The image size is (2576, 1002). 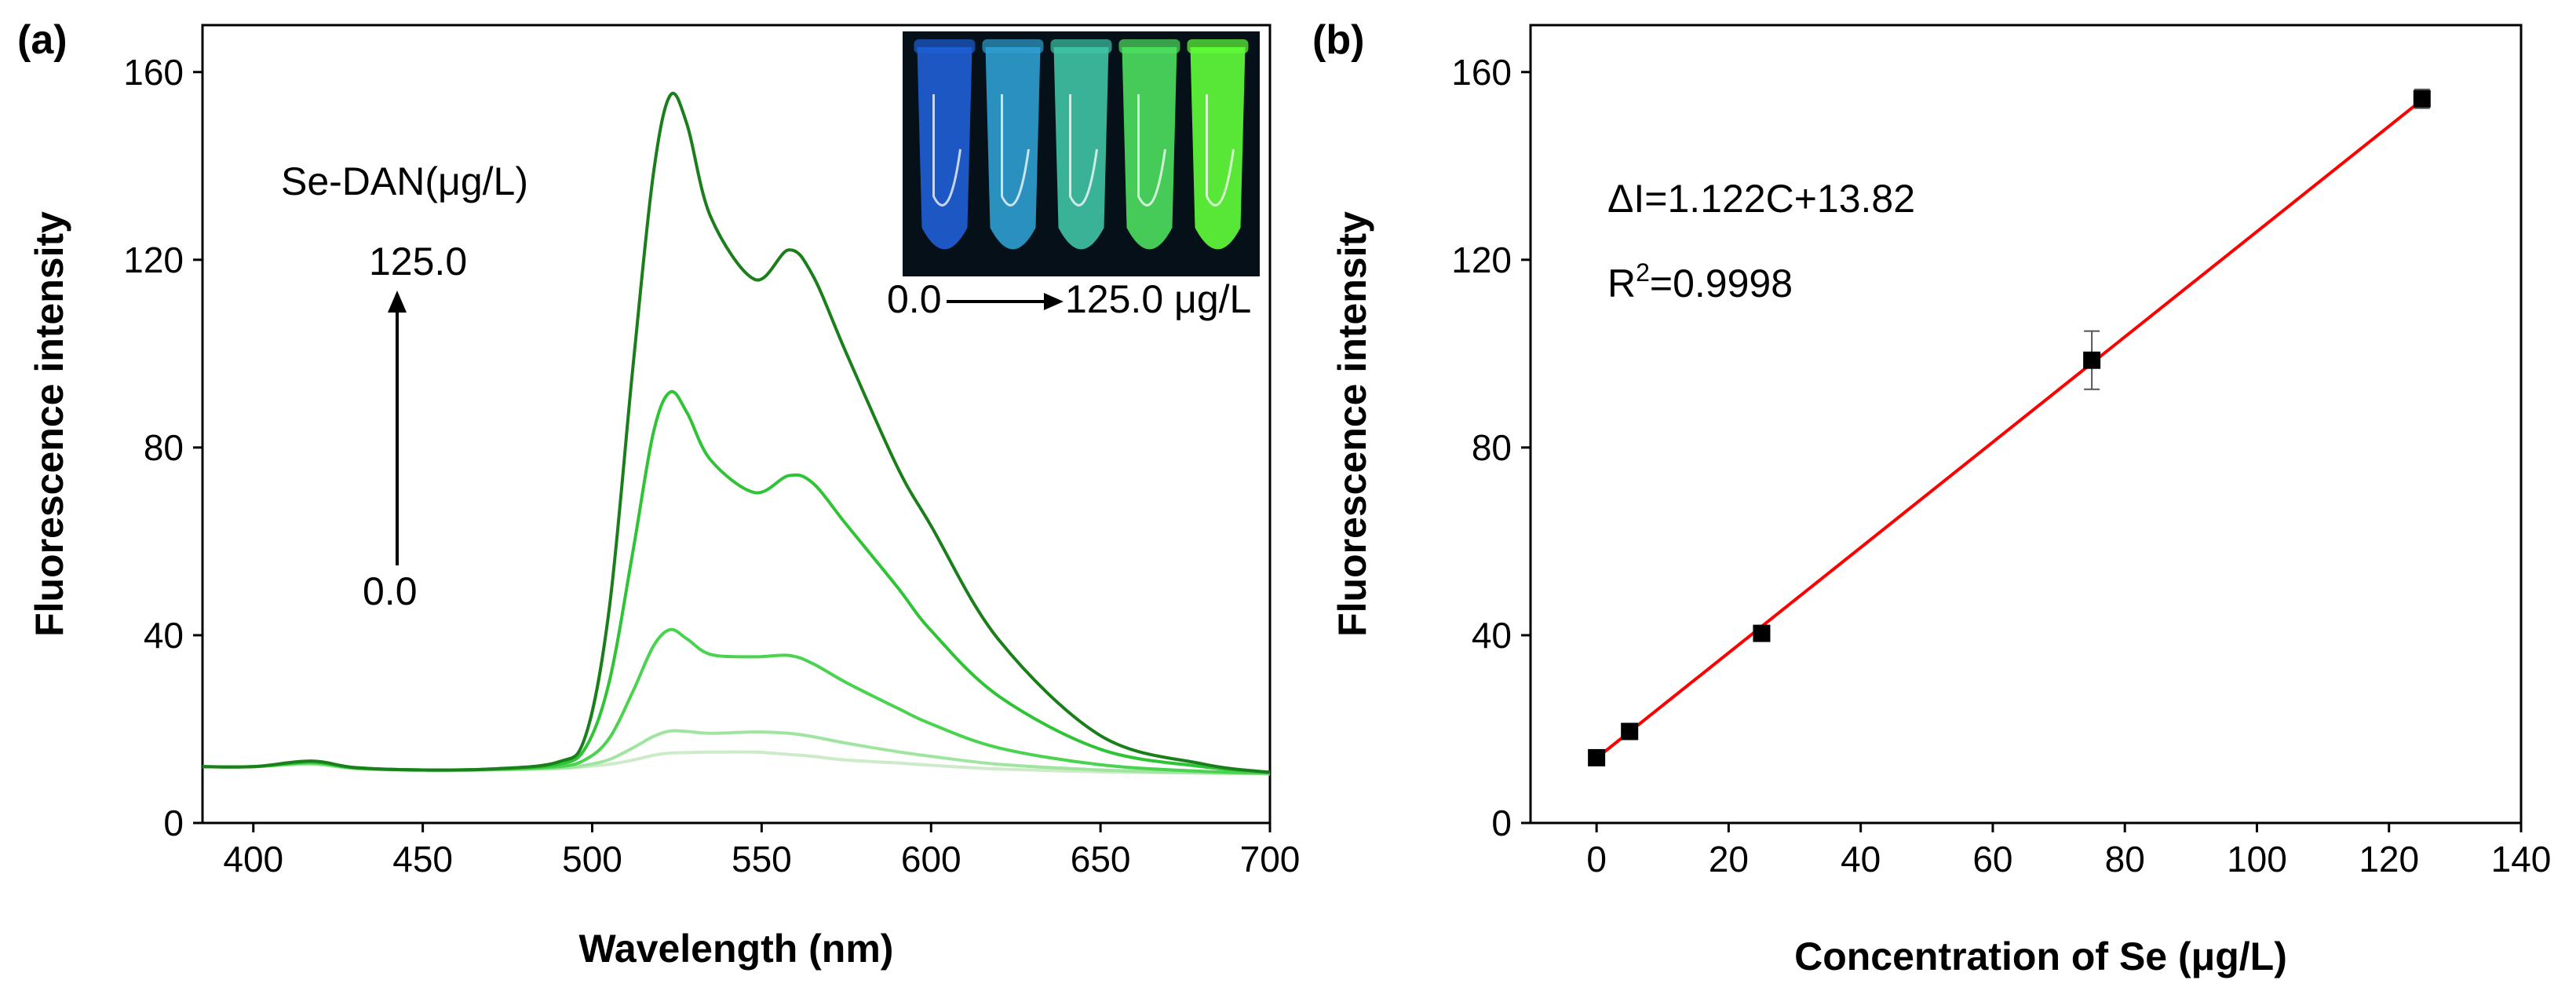 What do you see at coordinates (931, 859) in the screenshot?
I see `x-tick-label: 600` at bounding box center [931, 859].